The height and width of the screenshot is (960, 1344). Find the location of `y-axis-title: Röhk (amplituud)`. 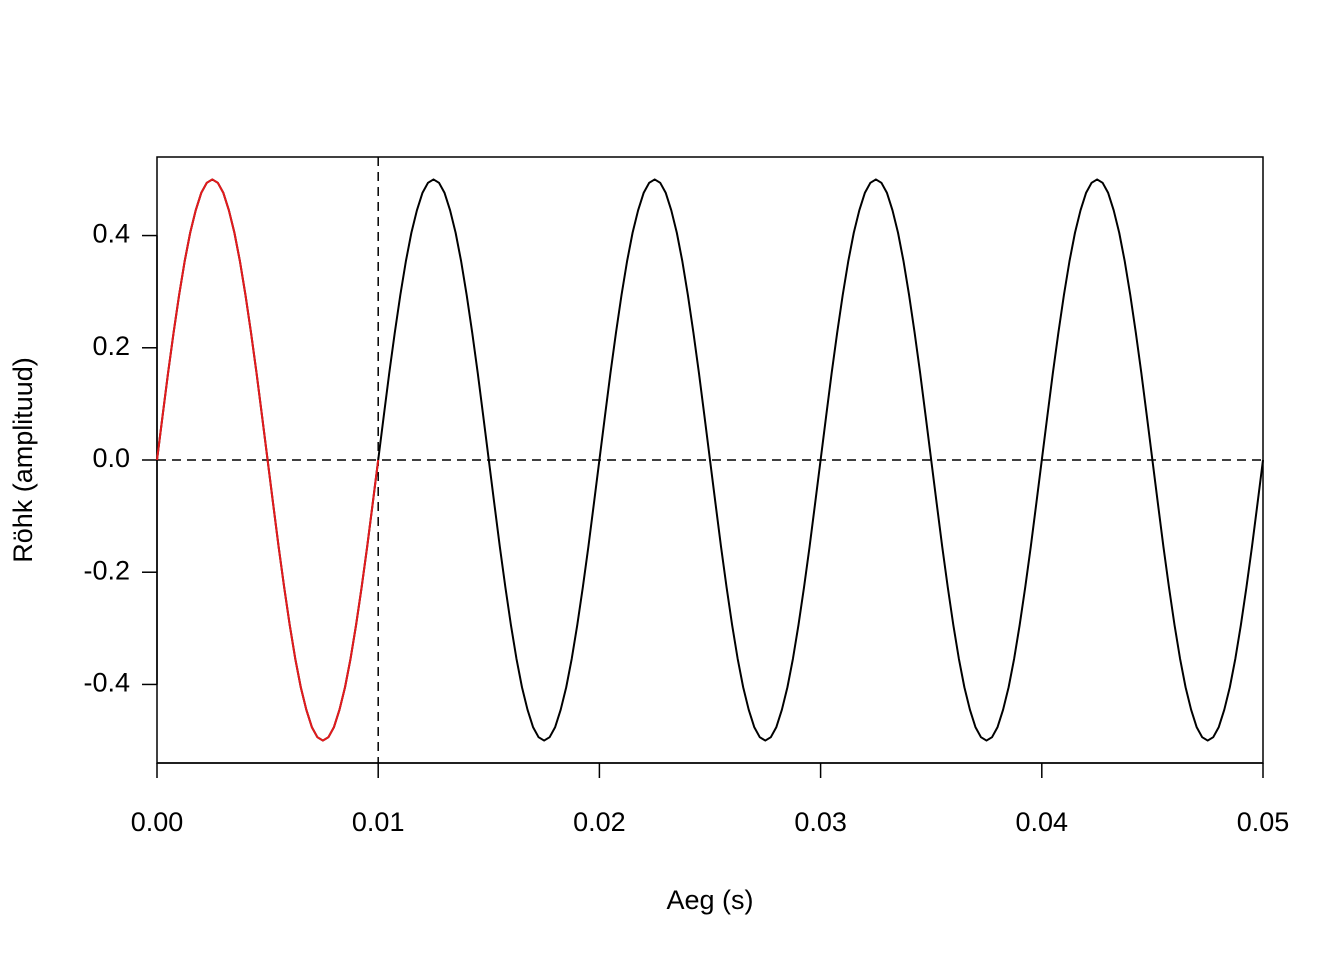

y-axis-title: Röhk (amplituud) is located at coordinates (23, 460).